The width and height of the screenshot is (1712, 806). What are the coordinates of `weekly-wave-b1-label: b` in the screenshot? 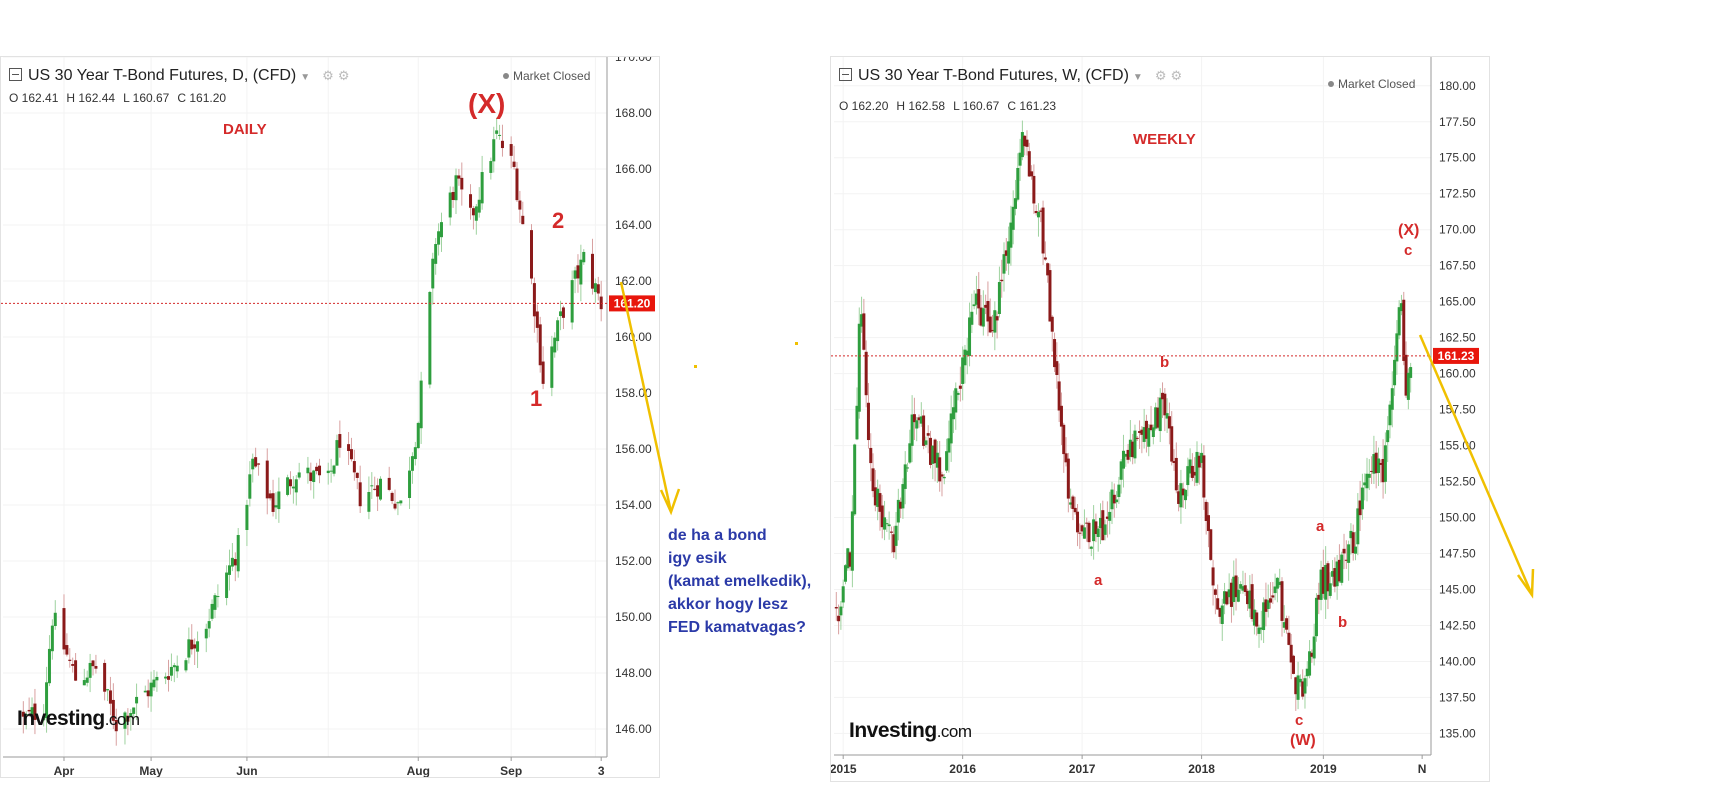 It's located at (1165, 362).